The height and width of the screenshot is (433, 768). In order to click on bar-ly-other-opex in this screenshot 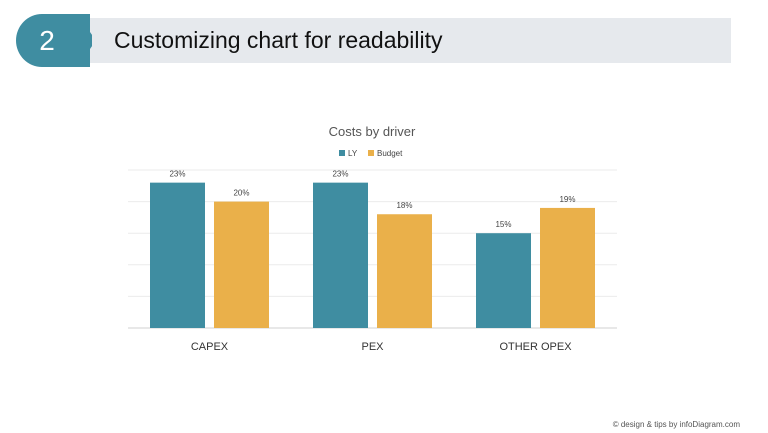, I will do `click(503, 280)`.